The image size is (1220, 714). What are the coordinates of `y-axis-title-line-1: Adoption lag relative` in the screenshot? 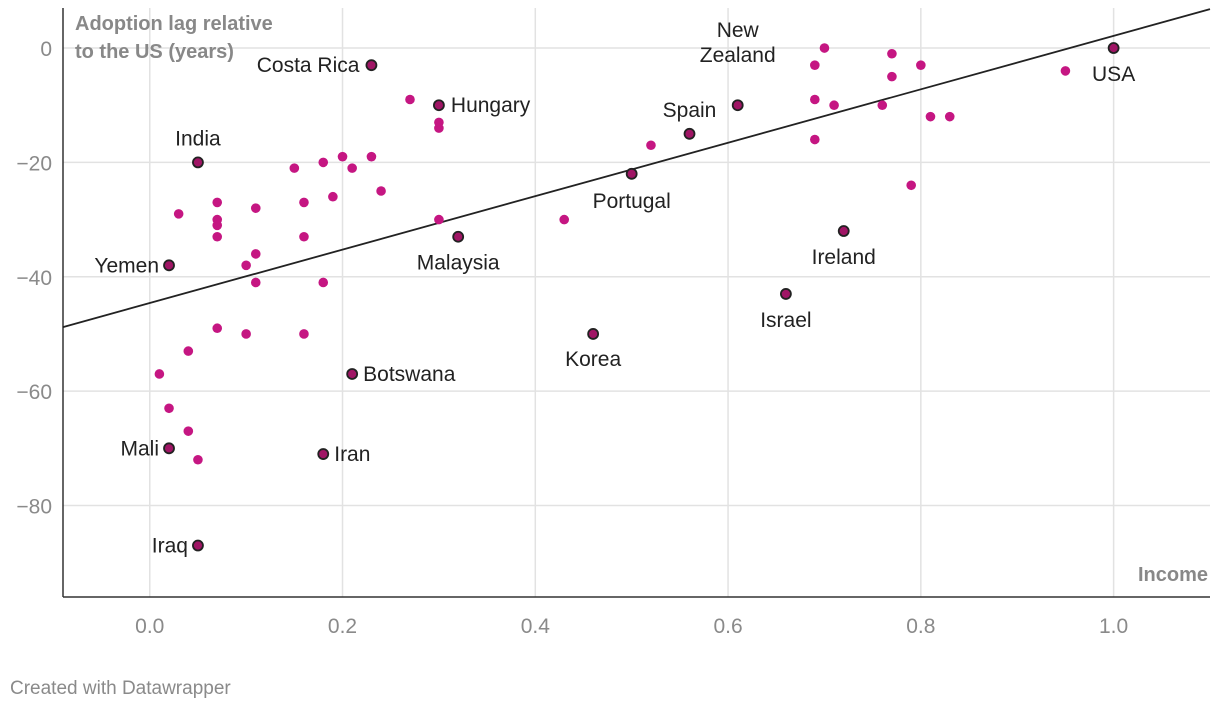 It's located at (174, 24).